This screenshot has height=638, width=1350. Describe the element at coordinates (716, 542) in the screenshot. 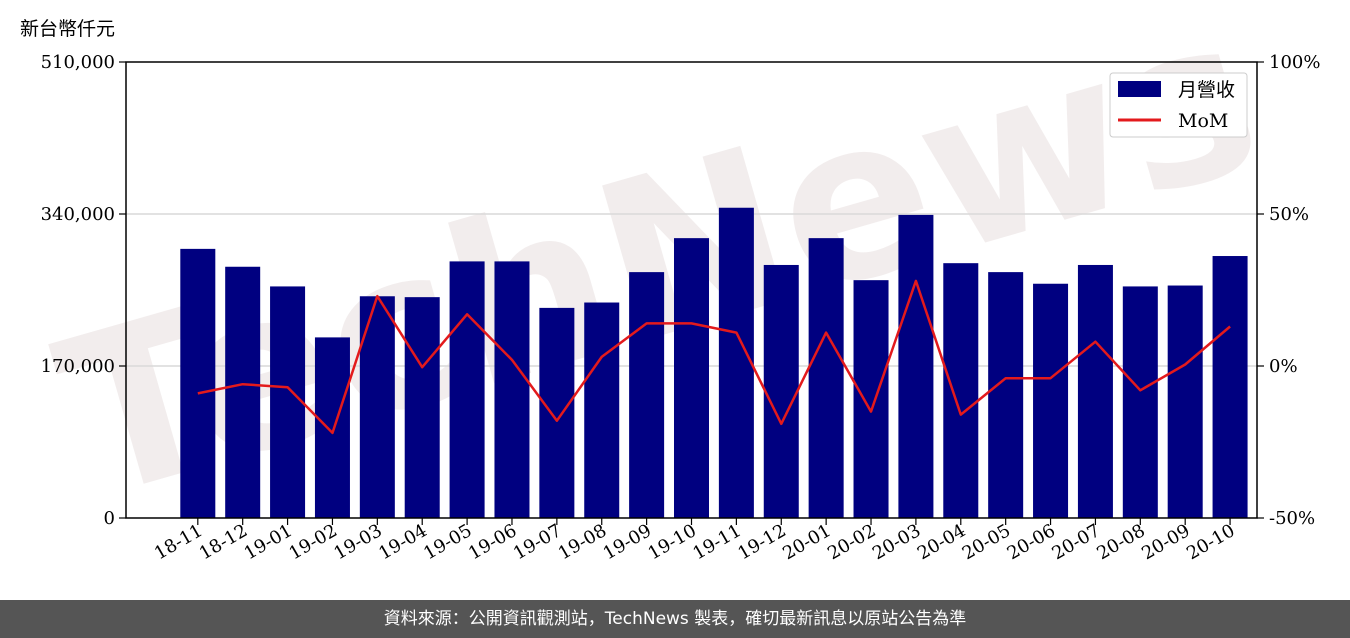

I see `x-tick-label: 19-11` at that location.